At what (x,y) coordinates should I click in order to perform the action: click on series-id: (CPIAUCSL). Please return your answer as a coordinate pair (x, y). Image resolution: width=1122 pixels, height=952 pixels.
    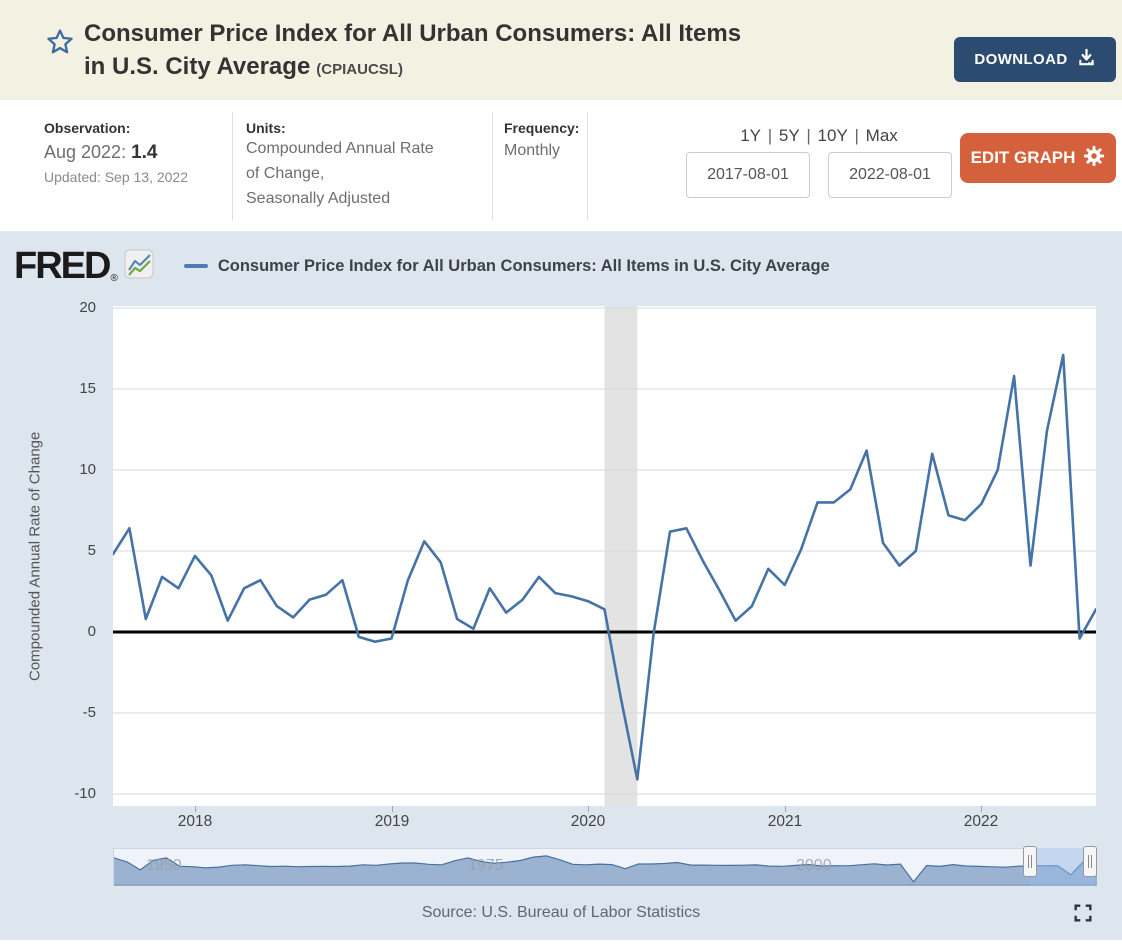
    Looking at the image, I should click on (359, 69).